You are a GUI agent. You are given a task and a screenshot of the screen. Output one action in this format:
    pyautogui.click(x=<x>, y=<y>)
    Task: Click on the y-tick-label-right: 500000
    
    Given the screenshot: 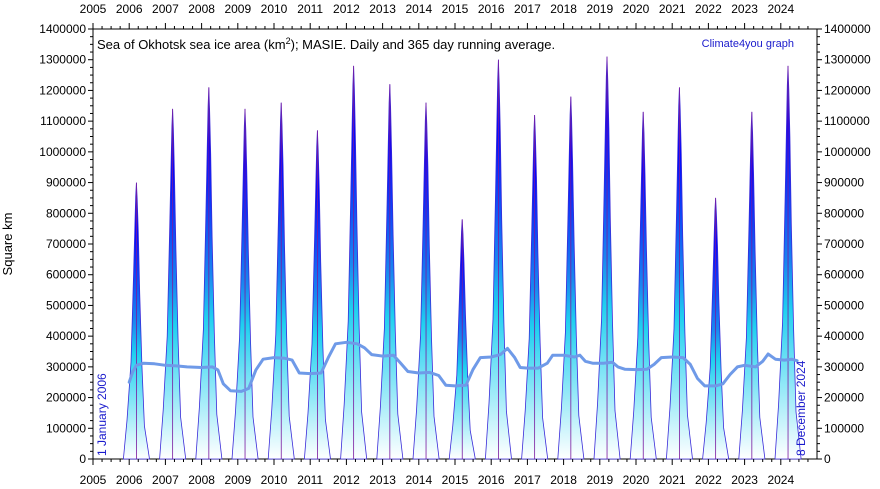 What is the action you would take?
    pyautogui.click(x=844, y=305)
    